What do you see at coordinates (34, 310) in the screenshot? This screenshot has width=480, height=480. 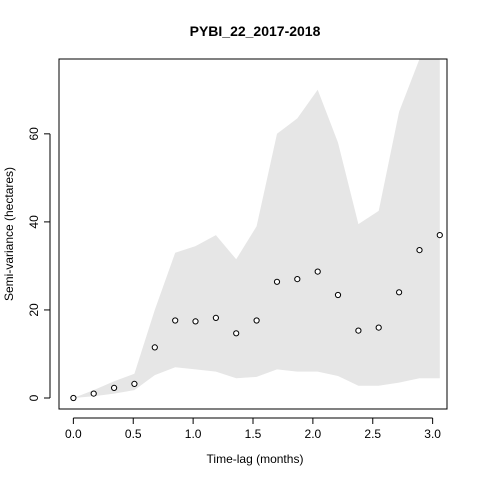 I see `y-tick-label: 20` at bounding box center [34, 310].